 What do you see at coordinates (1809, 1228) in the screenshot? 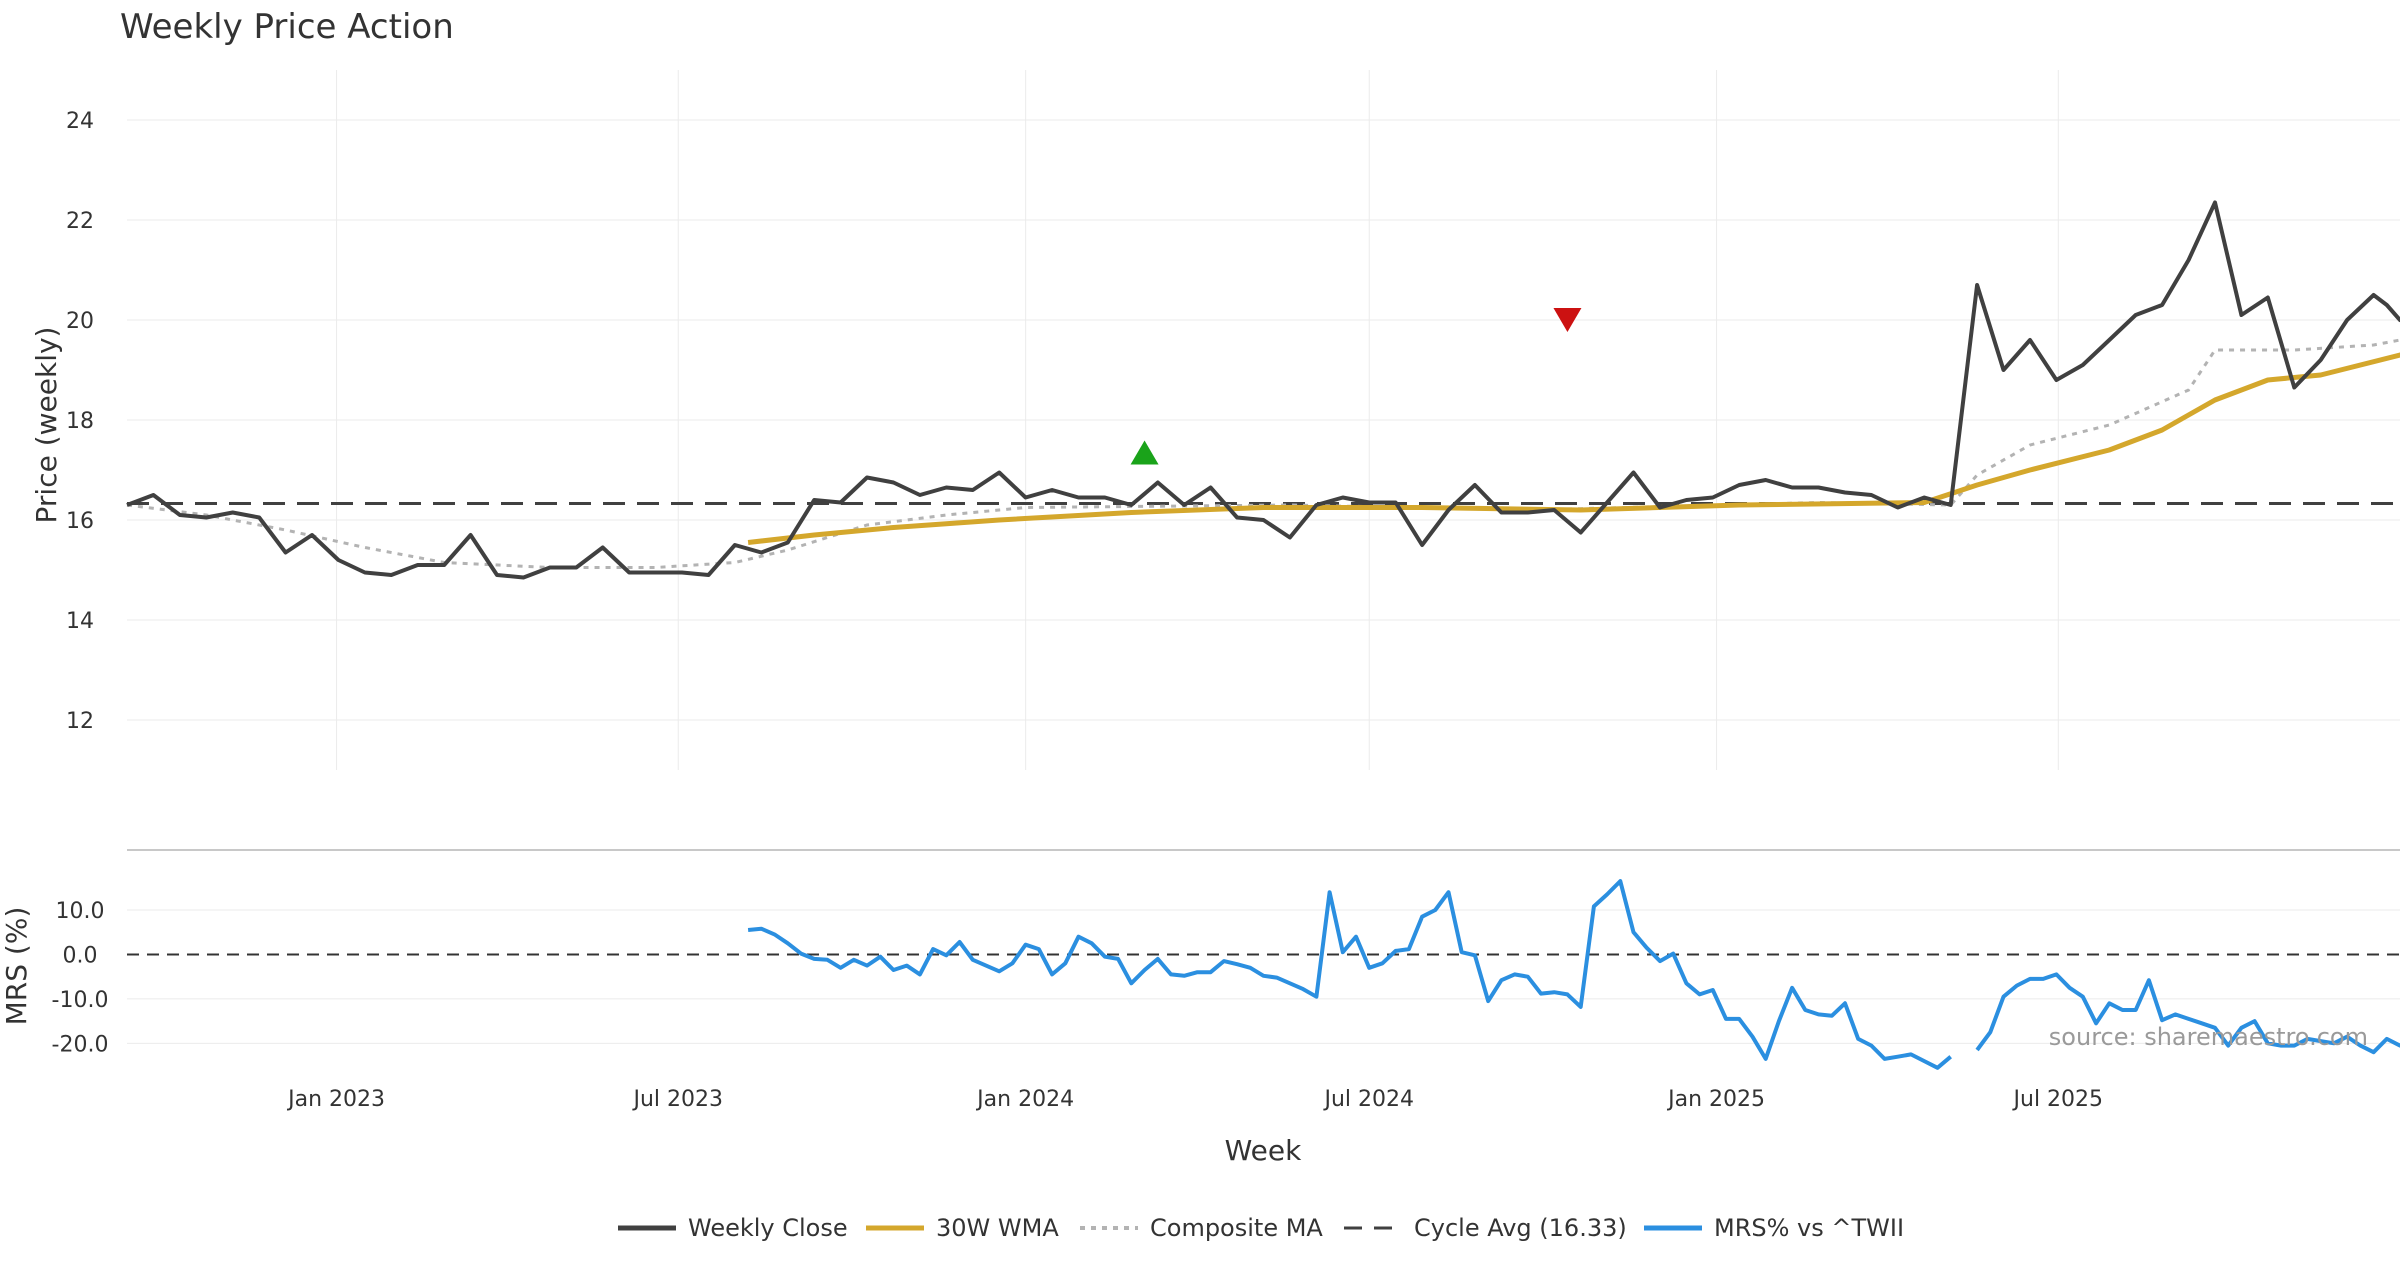
I see `legend-label: MRS% vs ^TWII` at bounding box center [1809, 1228].